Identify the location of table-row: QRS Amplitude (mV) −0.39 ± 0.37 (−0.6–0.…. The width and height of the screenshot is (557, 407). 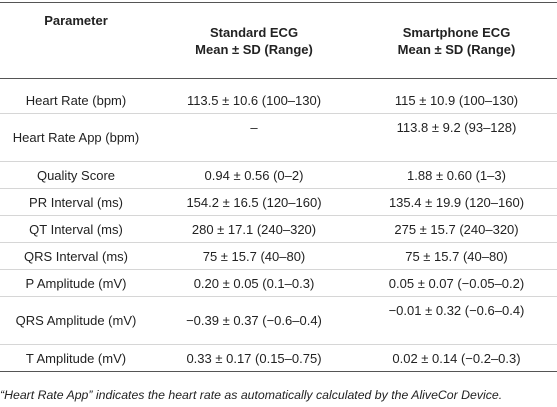
(278, 320).